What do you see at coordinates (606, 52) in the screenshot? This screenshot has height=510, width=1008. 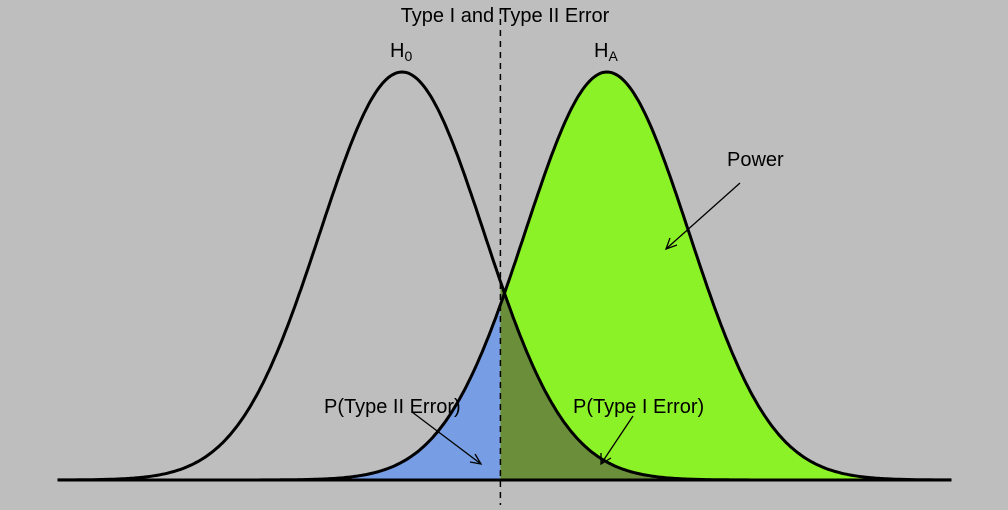 I see `ha-label: HA` at bounding box center [606, 52].